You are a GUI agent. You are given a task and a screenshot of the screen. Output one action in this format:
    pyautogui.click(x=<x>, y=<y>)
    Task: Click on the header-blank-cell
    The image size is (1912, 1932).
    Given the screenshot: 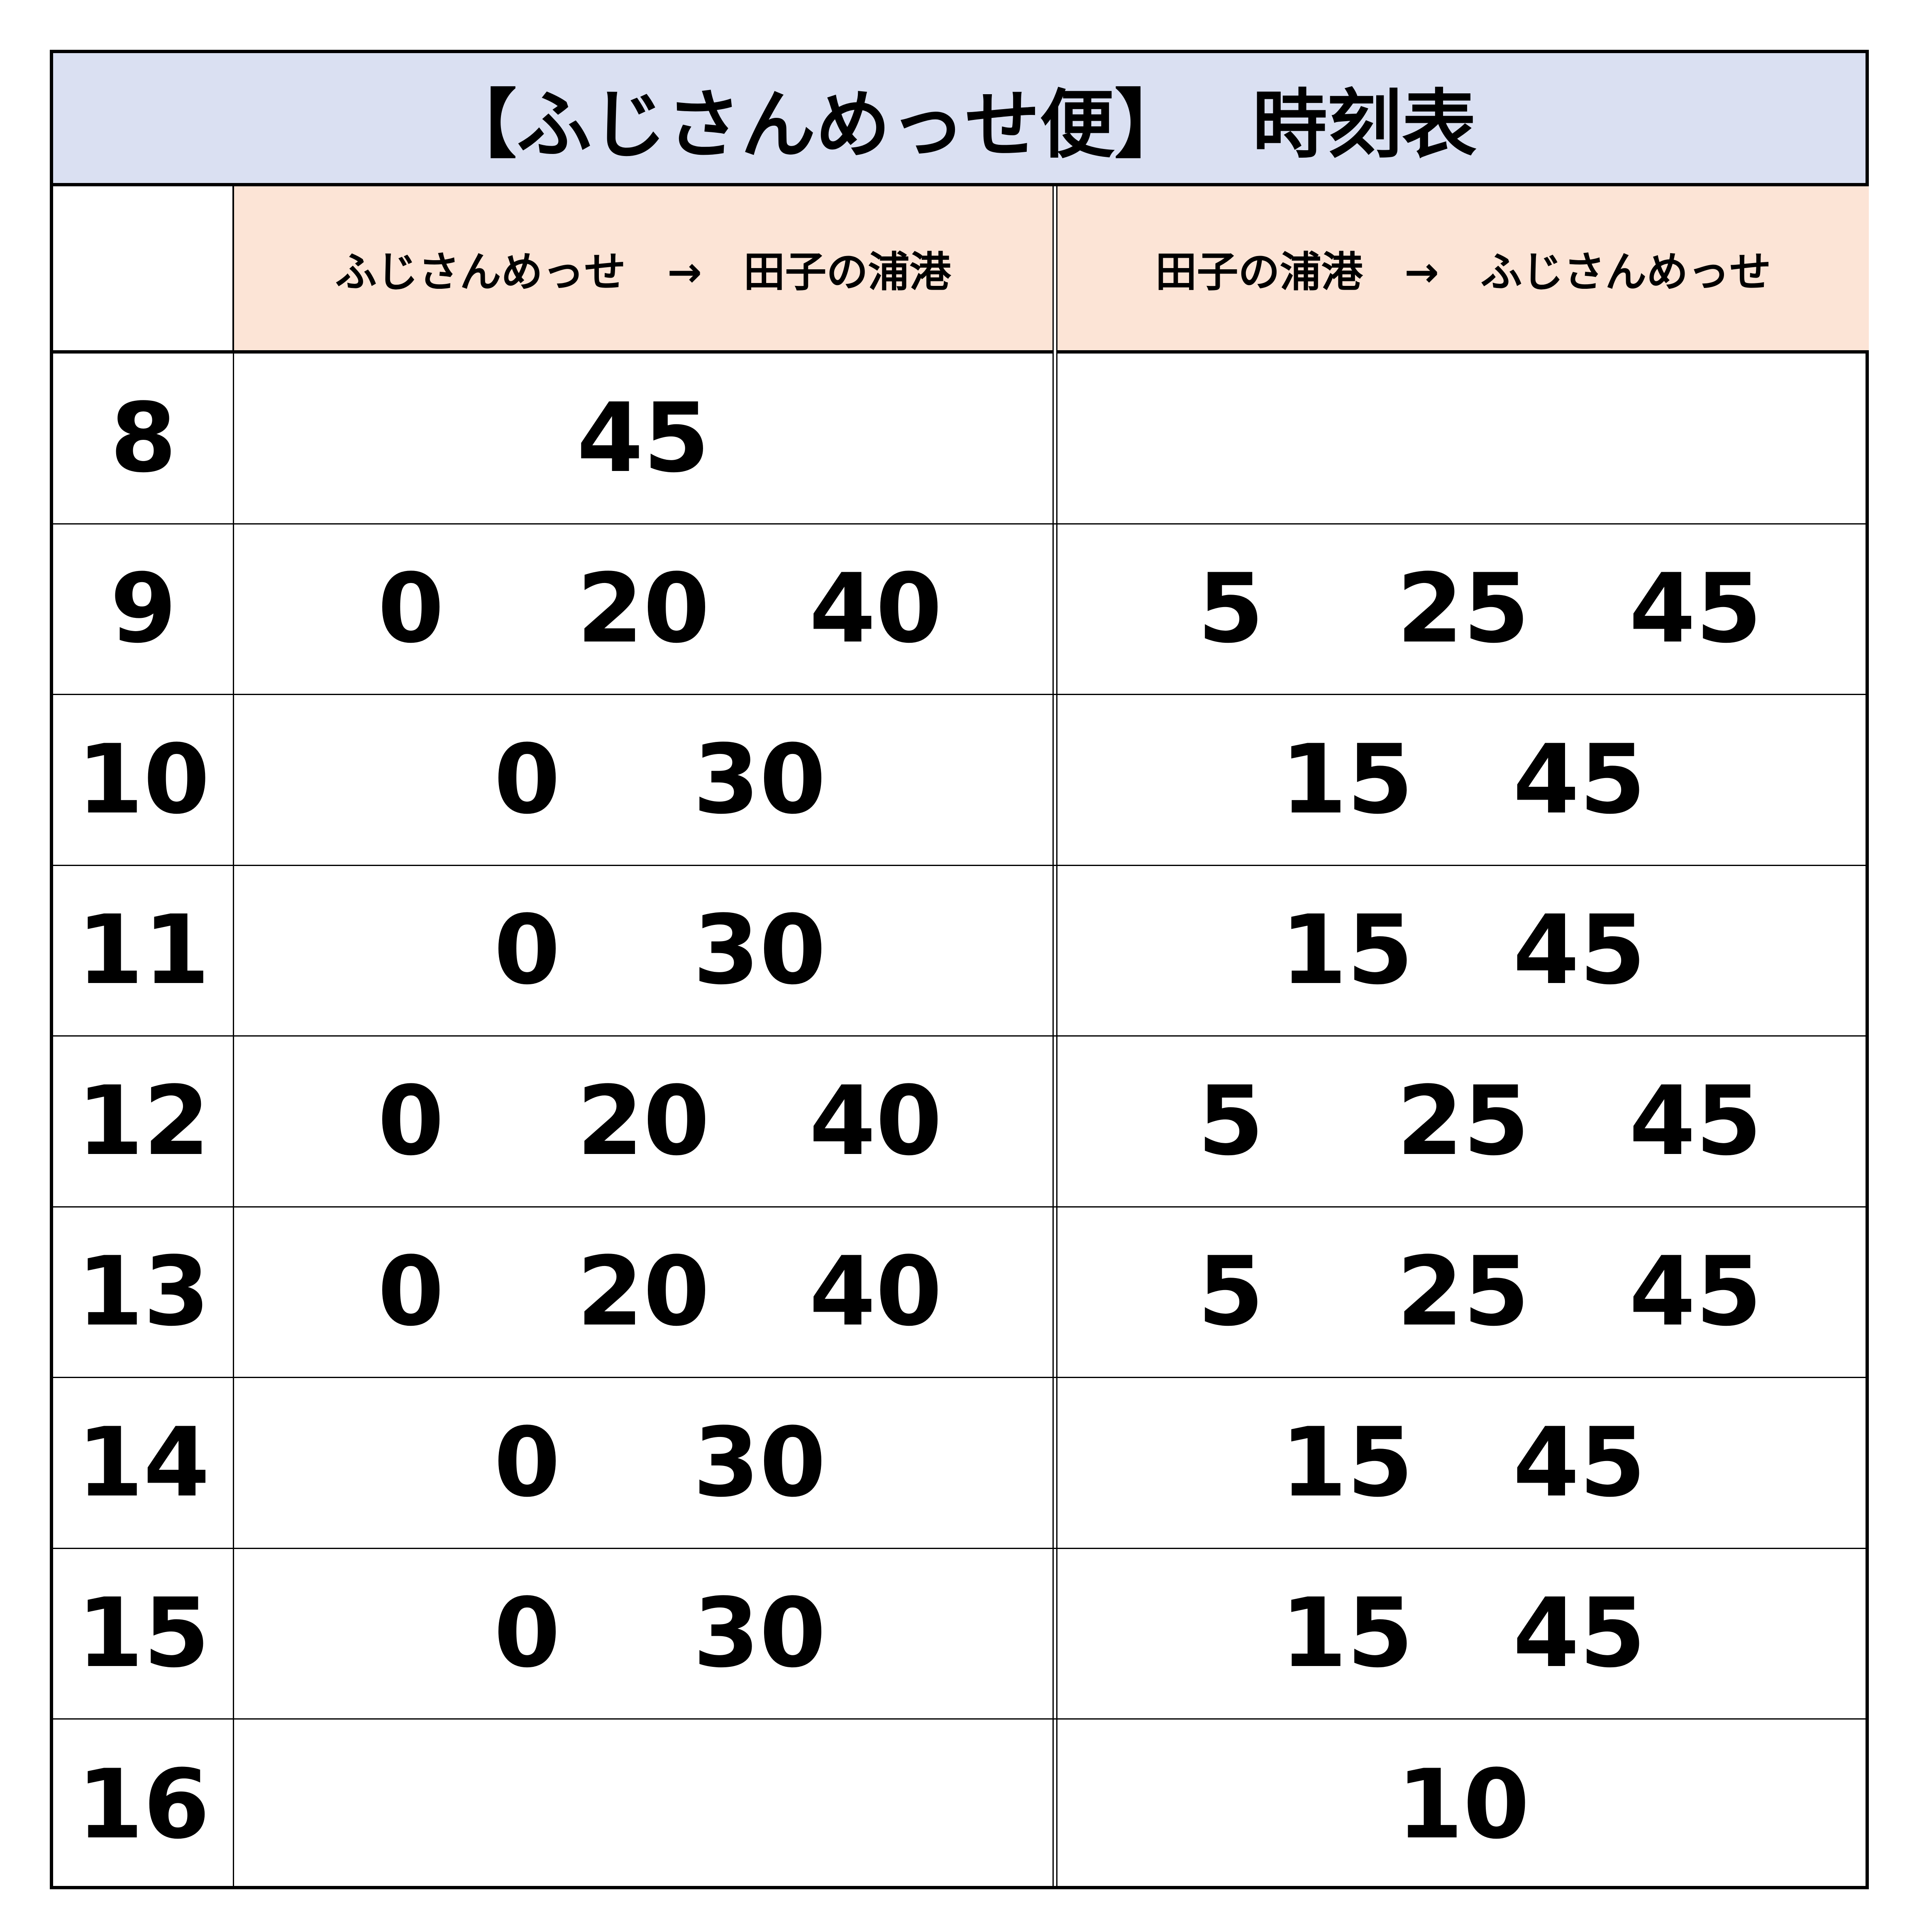 What is the action you would take?
    pyautogui.click(x=143, y=270)
    